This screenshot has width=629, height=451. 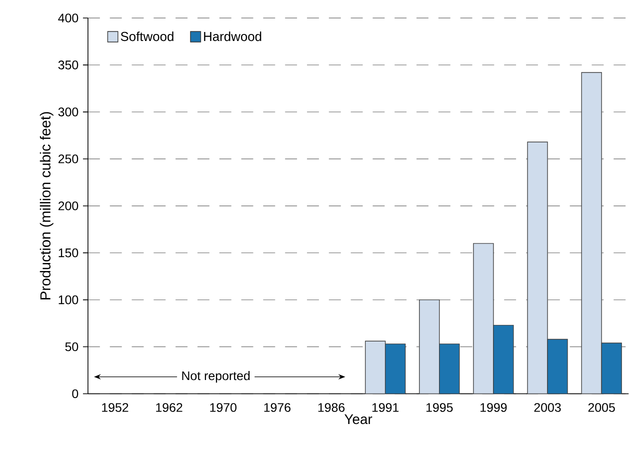 I want to click on x-tick-label: 1986, so click(x=331, y=407).